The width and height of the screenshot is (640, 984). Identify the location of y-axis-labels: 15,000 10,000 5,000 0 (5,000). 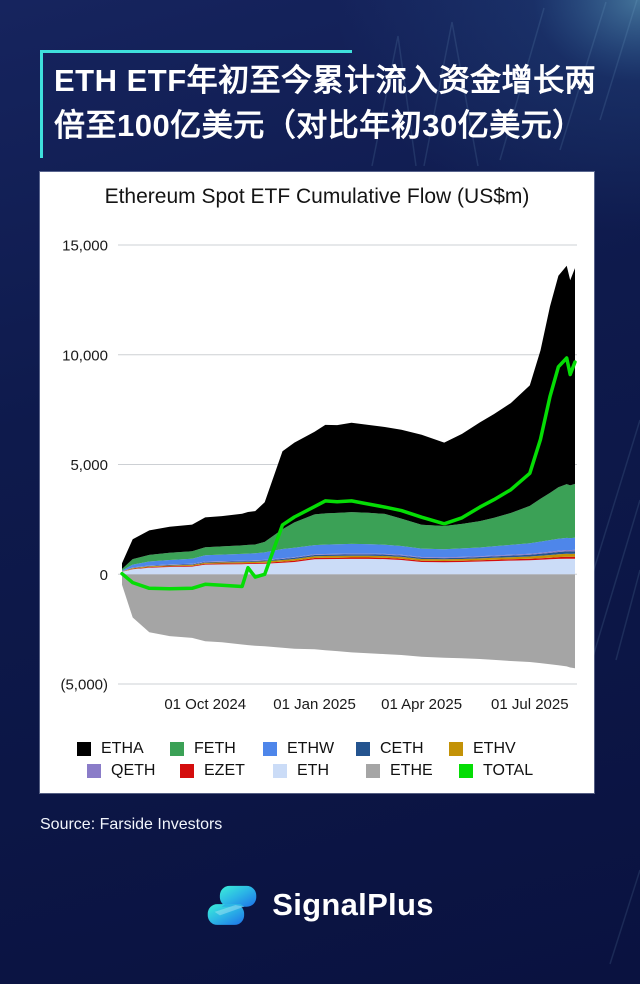
(84, 466).